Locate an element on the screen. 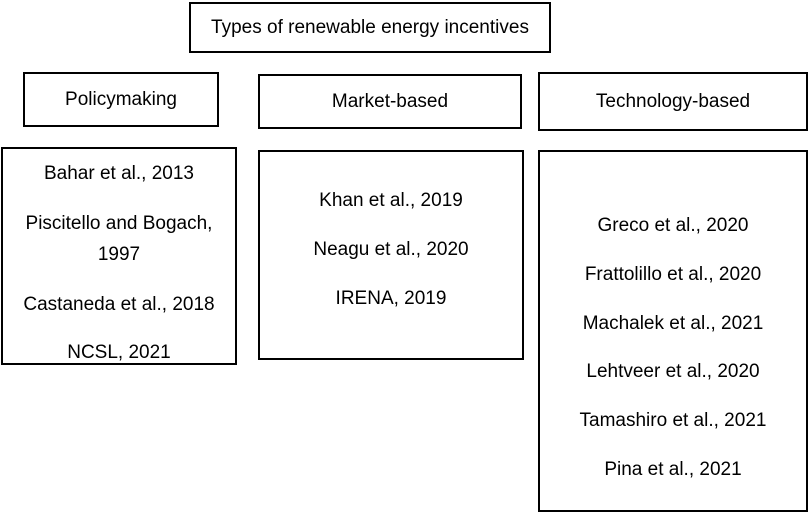 The width and height of the screenshot is (809, 515). diagram-title-box: Types of renewable energy incentives is located at coordinates (370, 27).